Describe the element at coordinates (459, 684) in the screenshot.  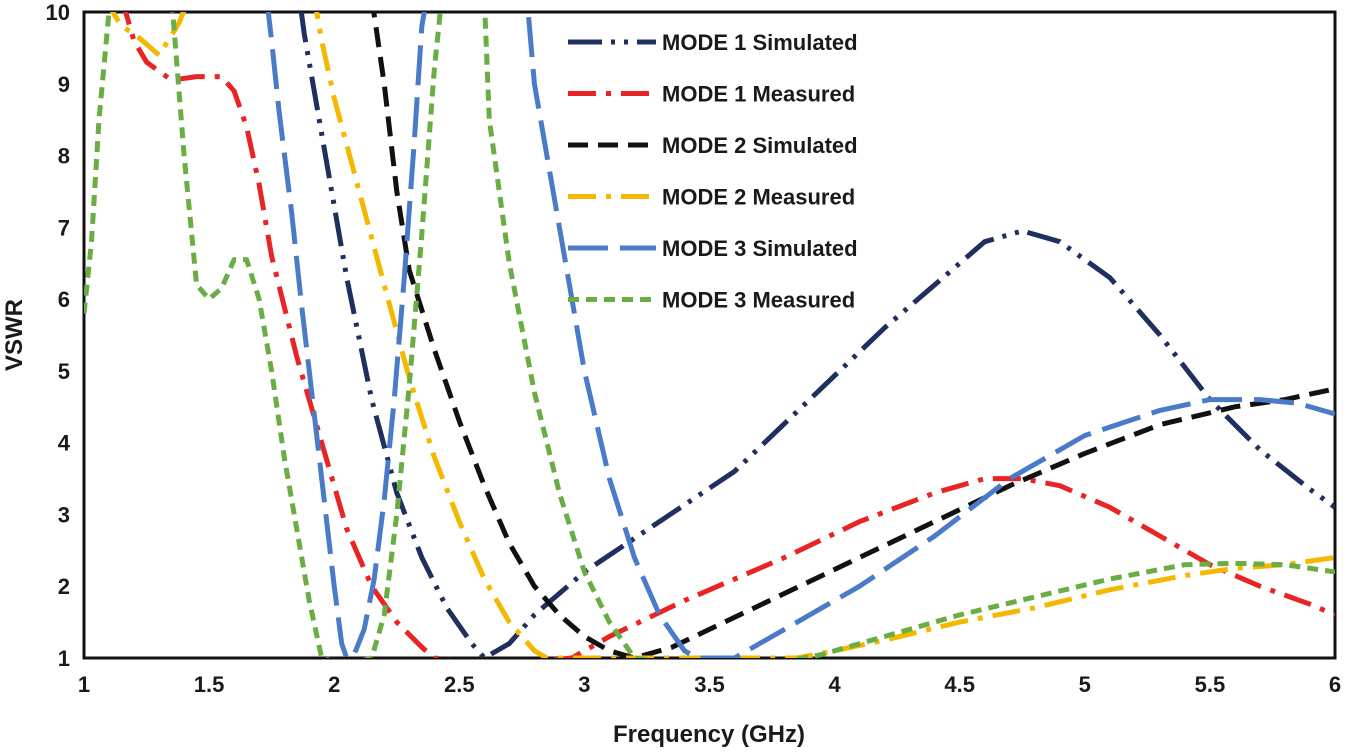
I see `x-tick-label: 2.5` at that location.